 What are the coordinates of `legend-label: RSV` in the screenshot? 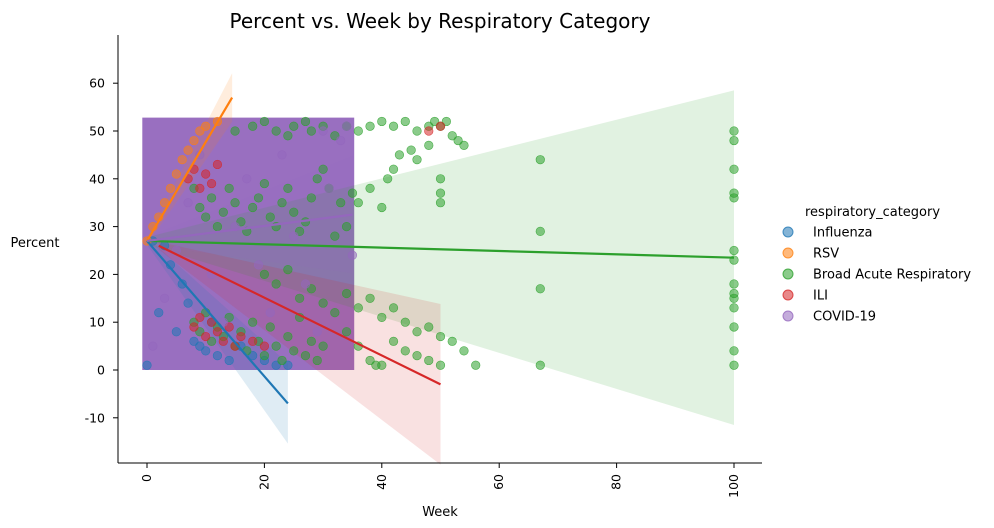 It's located at (826, 254).